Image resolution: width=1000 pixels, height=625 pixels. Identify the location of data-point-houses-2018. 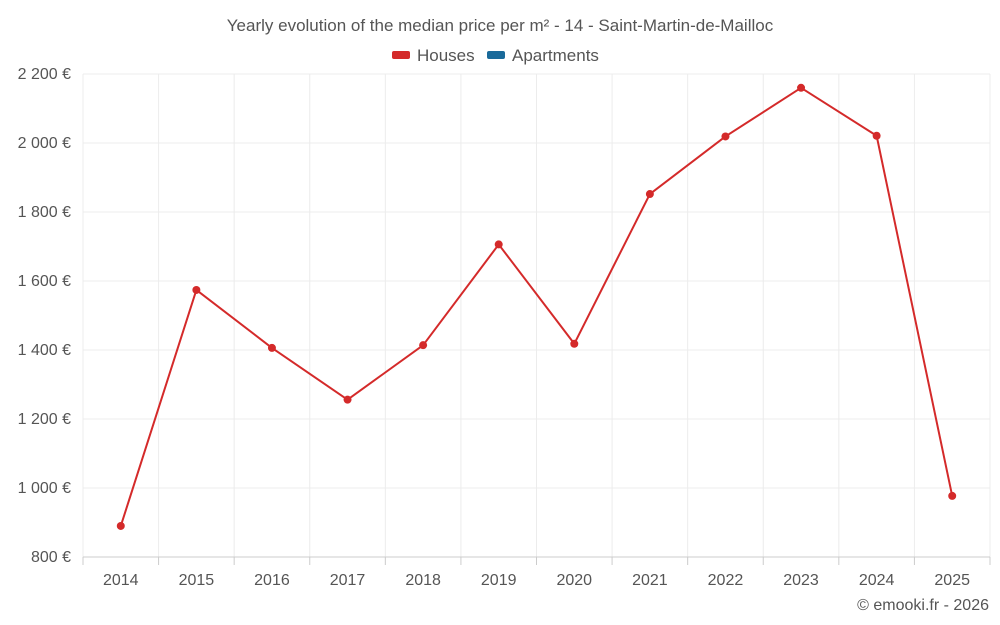
(423, 345).